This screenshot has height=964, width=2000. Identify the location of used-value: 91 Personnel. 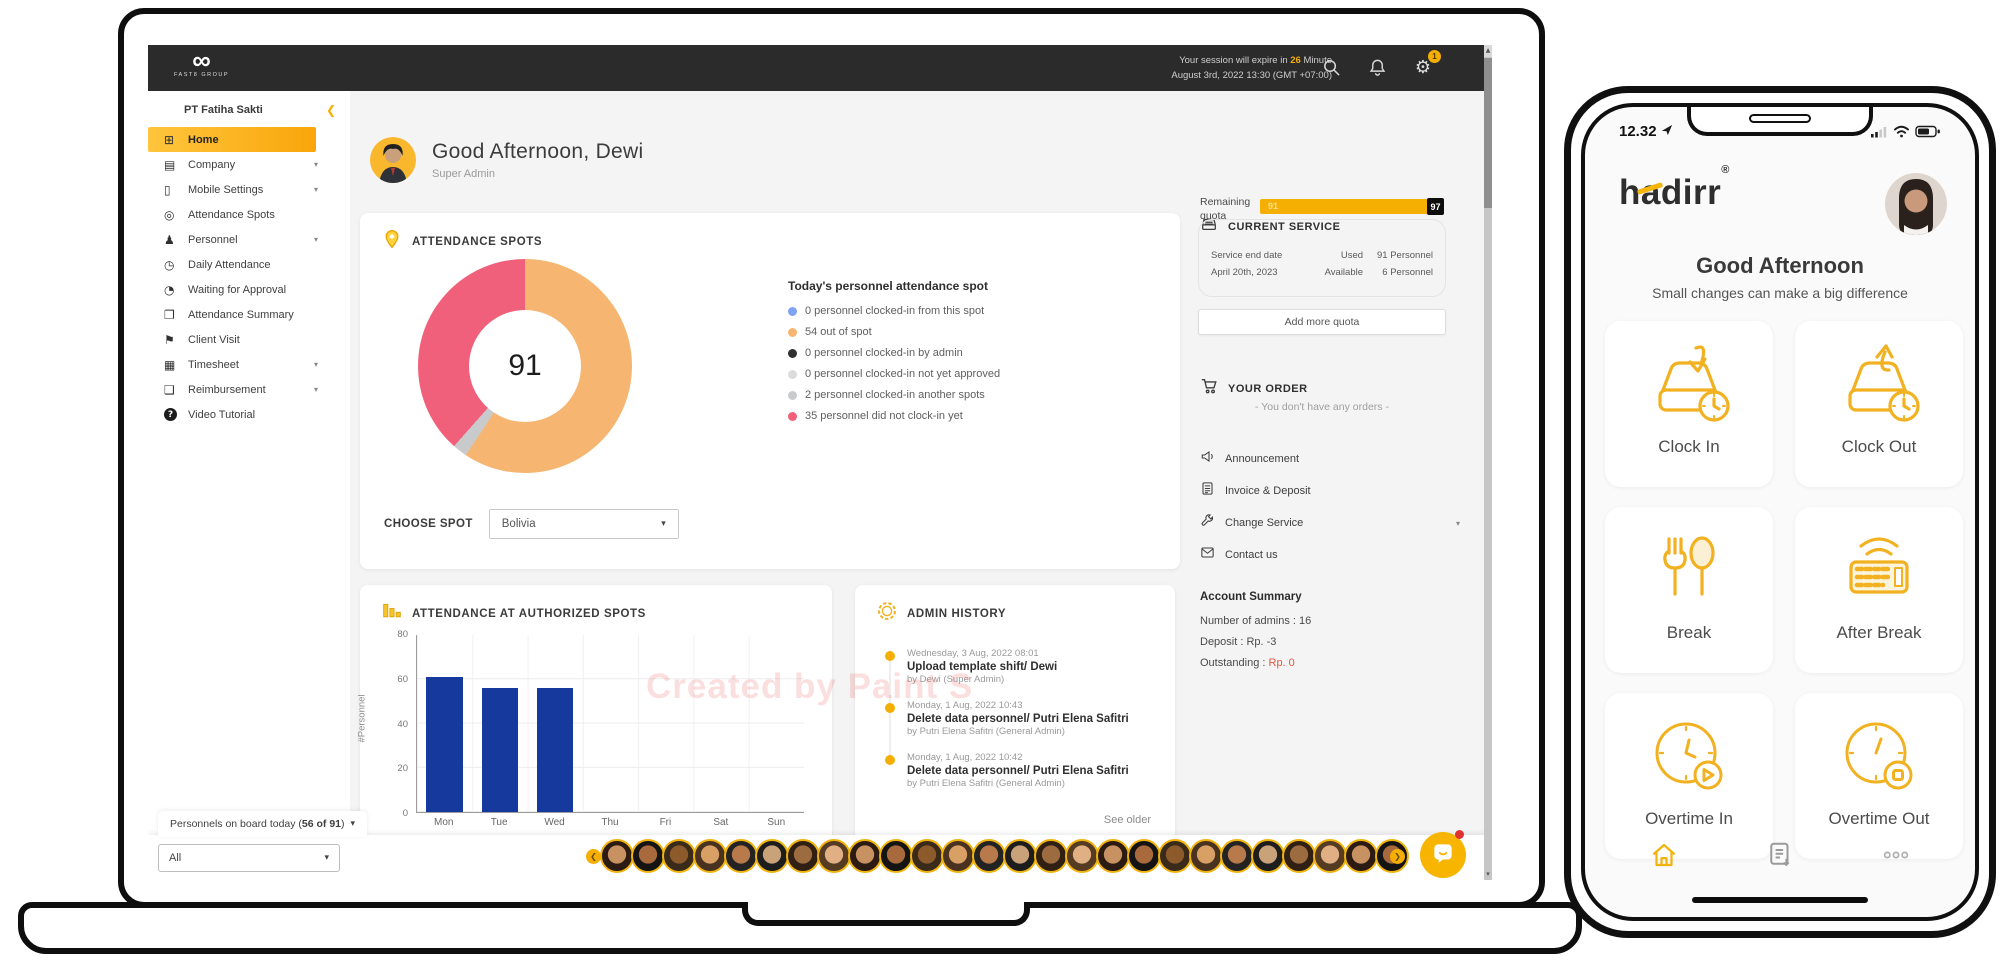
(1405, 255).